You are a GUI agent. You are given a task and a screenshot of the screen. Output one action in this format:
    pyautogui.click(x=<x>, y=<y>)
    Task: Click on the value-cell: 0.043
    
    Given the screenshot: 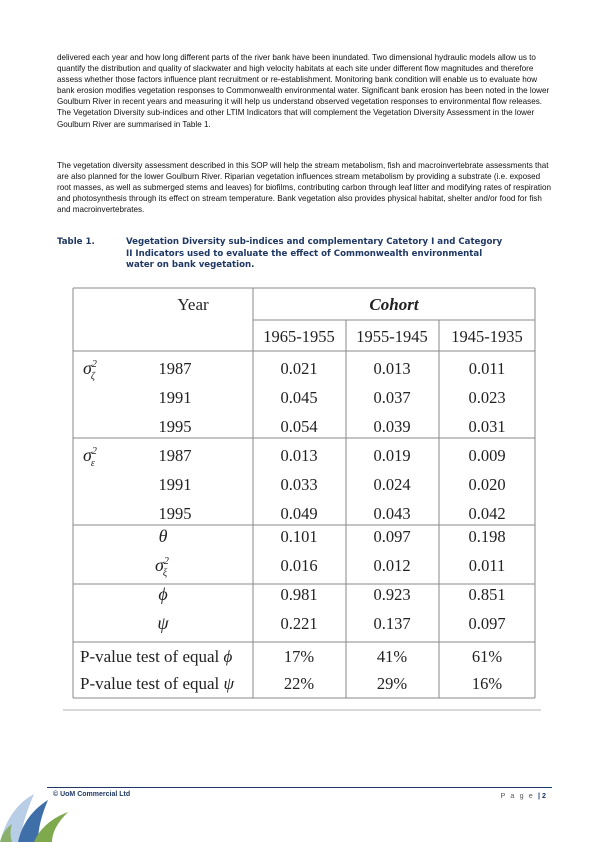 What is the action you would take?
    pyautogui.click(x=391, y=513)
    